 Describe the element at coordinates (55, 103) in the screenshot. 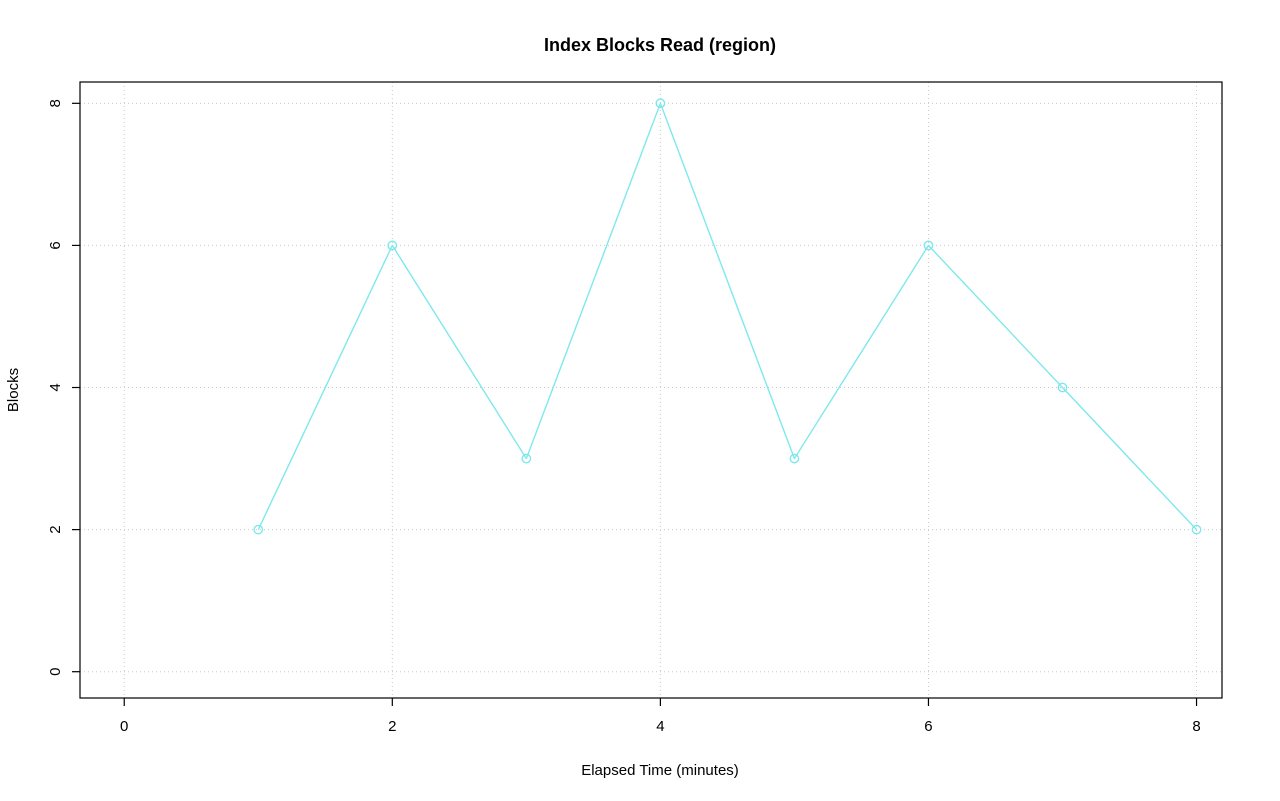

I see `y-tick-label: 8` at that location.